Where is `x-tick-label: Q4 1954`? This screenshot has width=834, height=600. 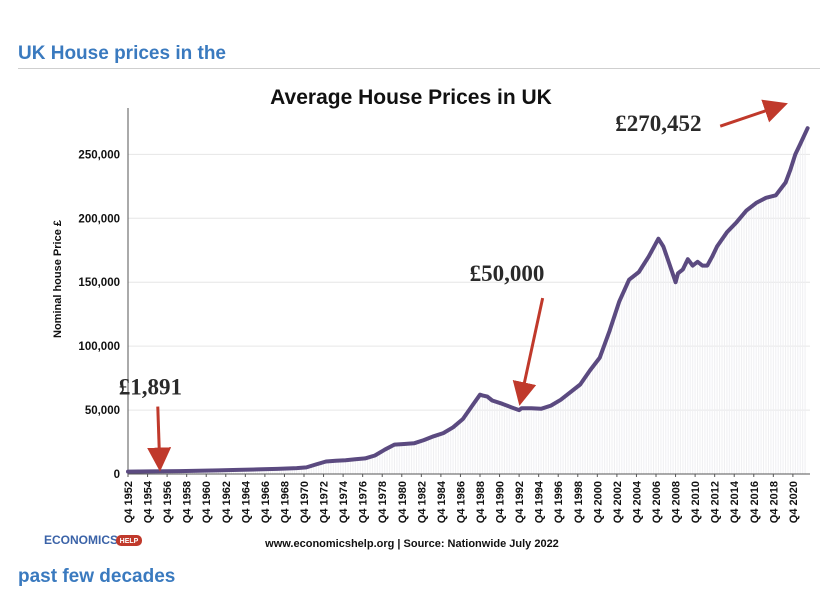 x-tick-label: Q4 1954 is located at coordinates (149, 501).